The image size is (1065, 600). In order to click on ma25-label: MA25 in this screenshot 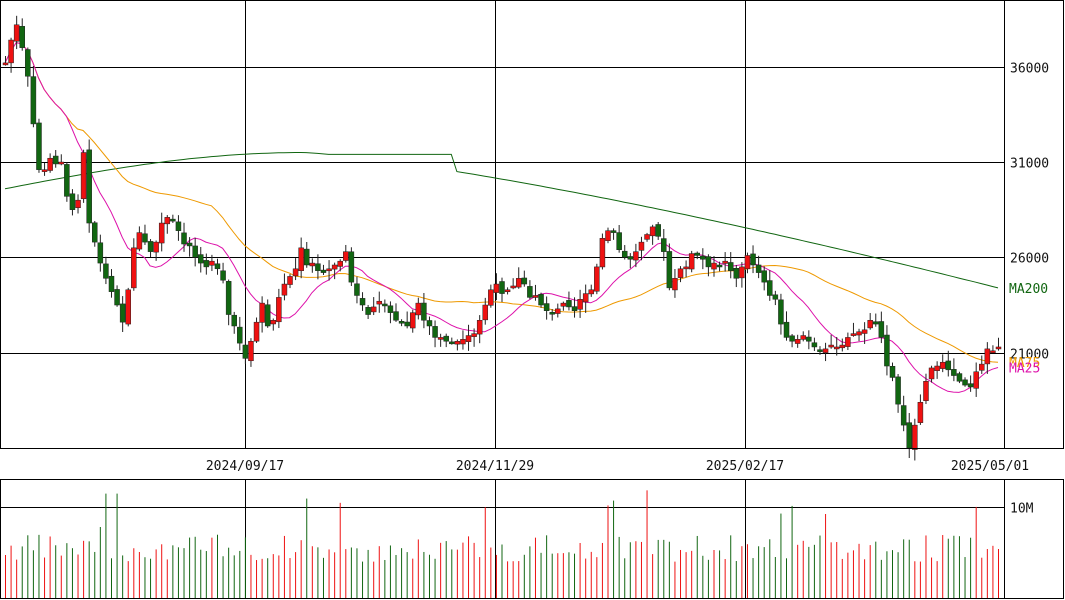, I will do `click(1024, 368)`.